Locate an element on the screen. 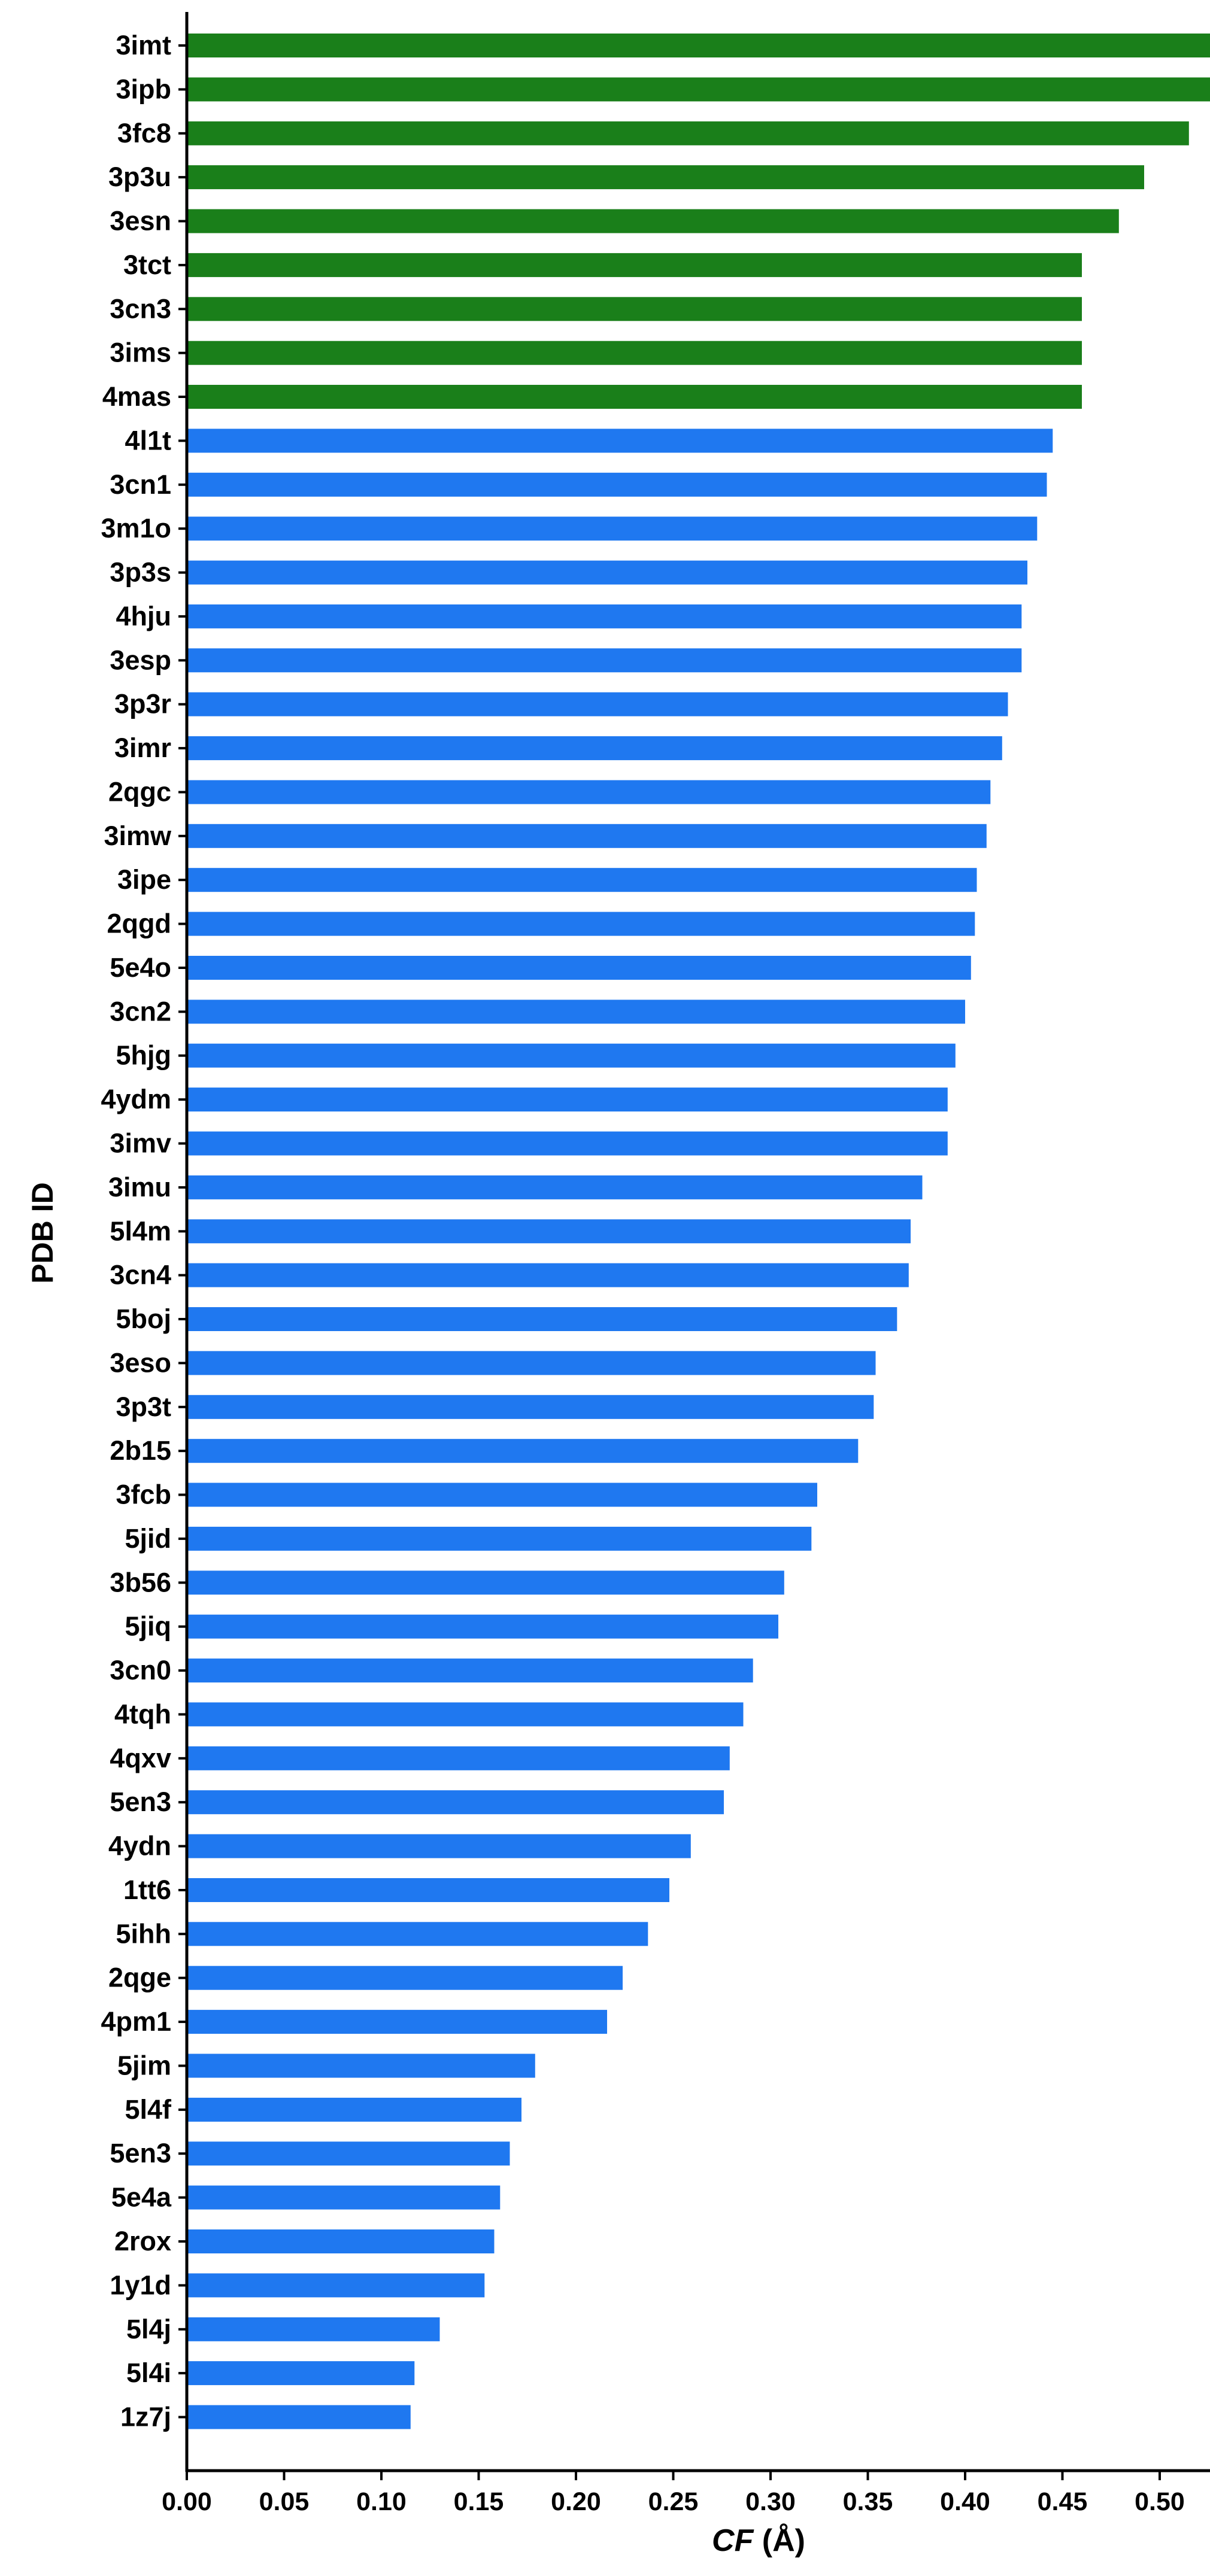 The image size is (1210, 2576). bar-3p3u is located at coordinates (665, 178).